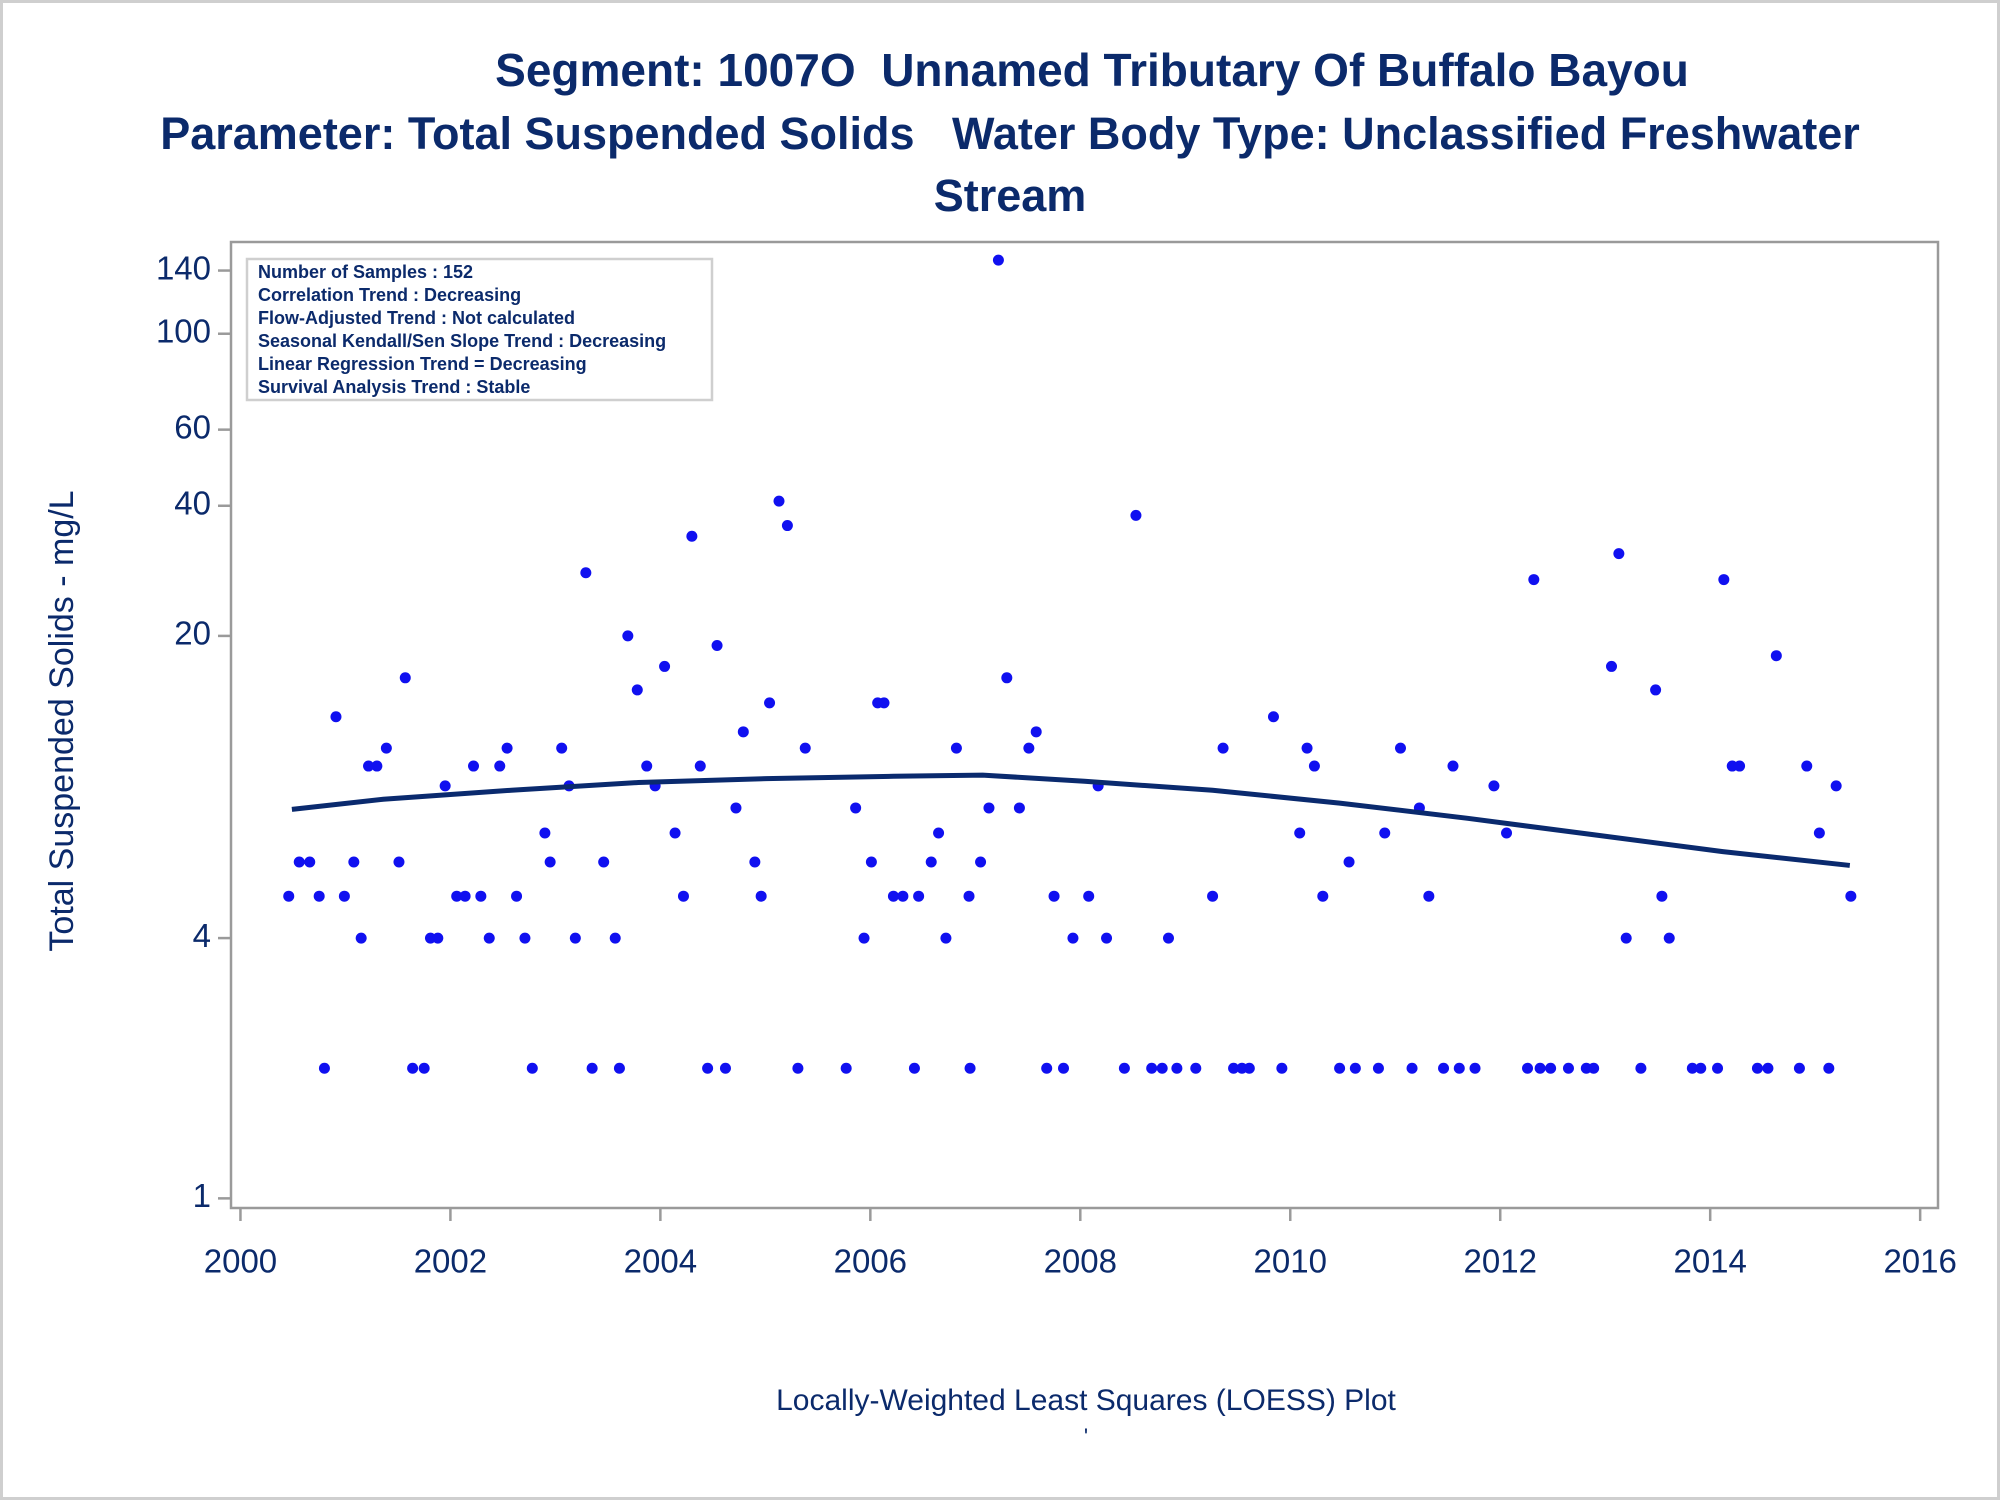 This screenshot has width=2000, height=1500. Describe the element at coordinates (422, 364) in the screenshot. I see `annotation: Linear Regression Trend = Decreasing` at that location.